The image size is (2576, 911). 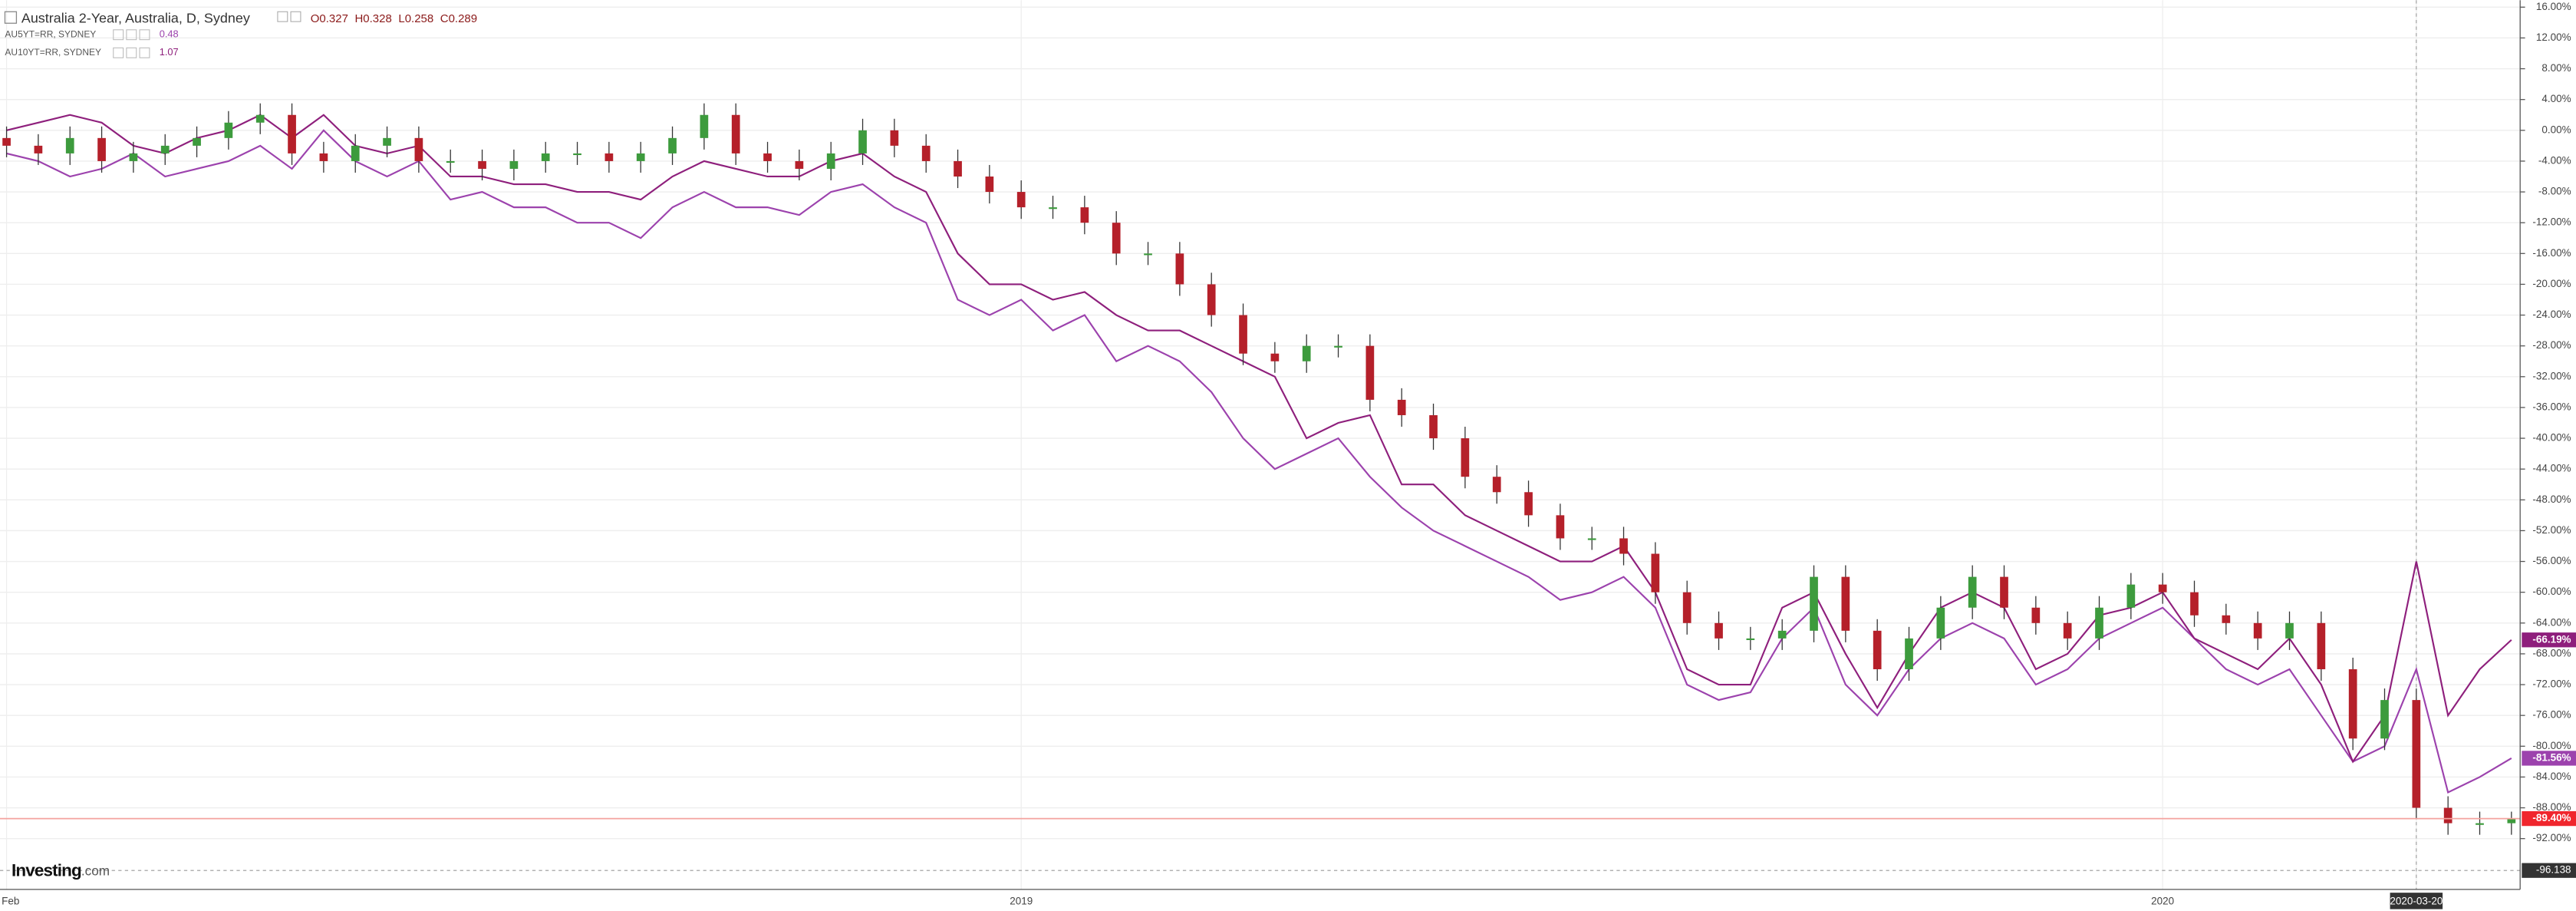 What do you see at coordinates (2551, 776) in the screenshot?
I see `y-tick-label: -84.00%` at bounding box center [2551, 776].